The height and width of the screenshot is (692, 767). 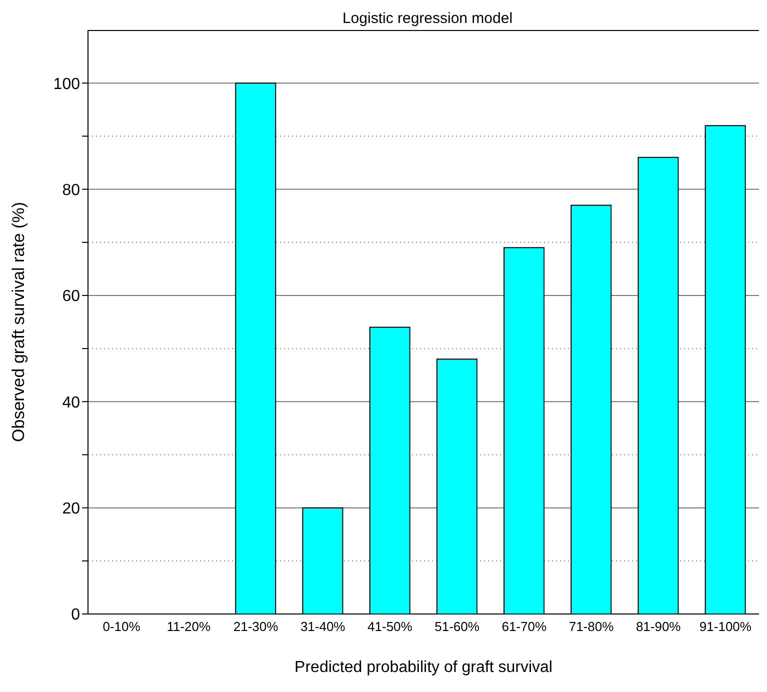 What do you see at coordinates (66, 84) in the screenshot?
I see `y-tick-label: 100` at bounding box center [66, 84].